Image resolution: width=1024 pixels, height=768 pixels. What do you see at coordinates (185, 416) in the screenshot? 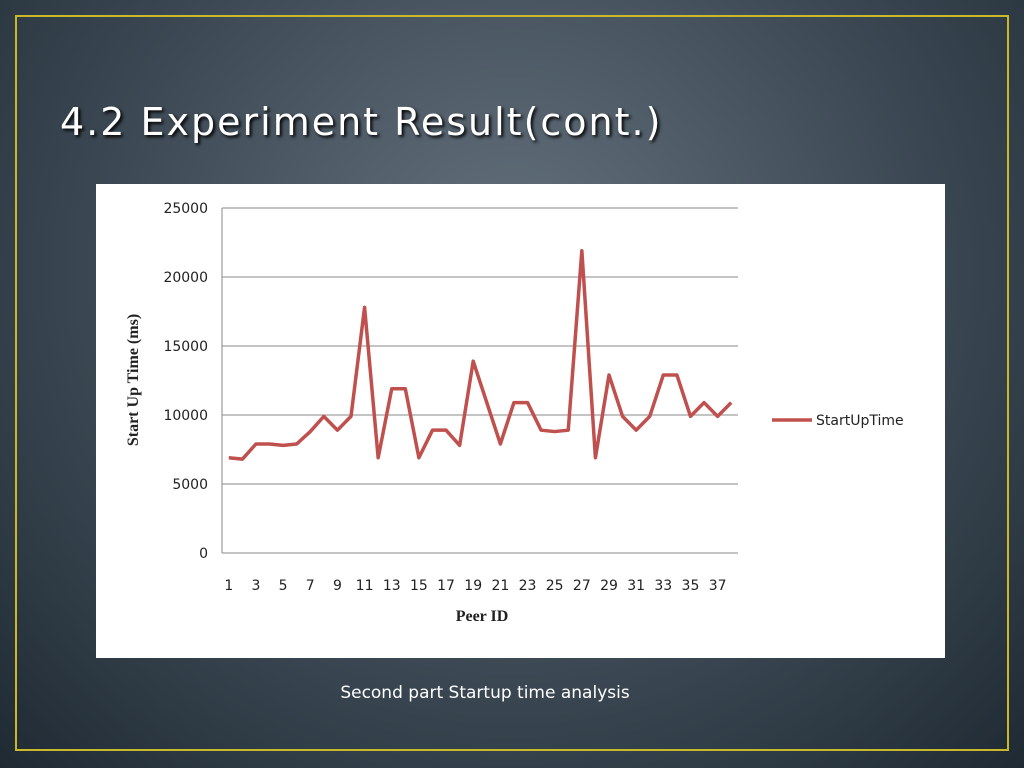
I see `y-tick-label: 10000` at bounding box center [185, 416].